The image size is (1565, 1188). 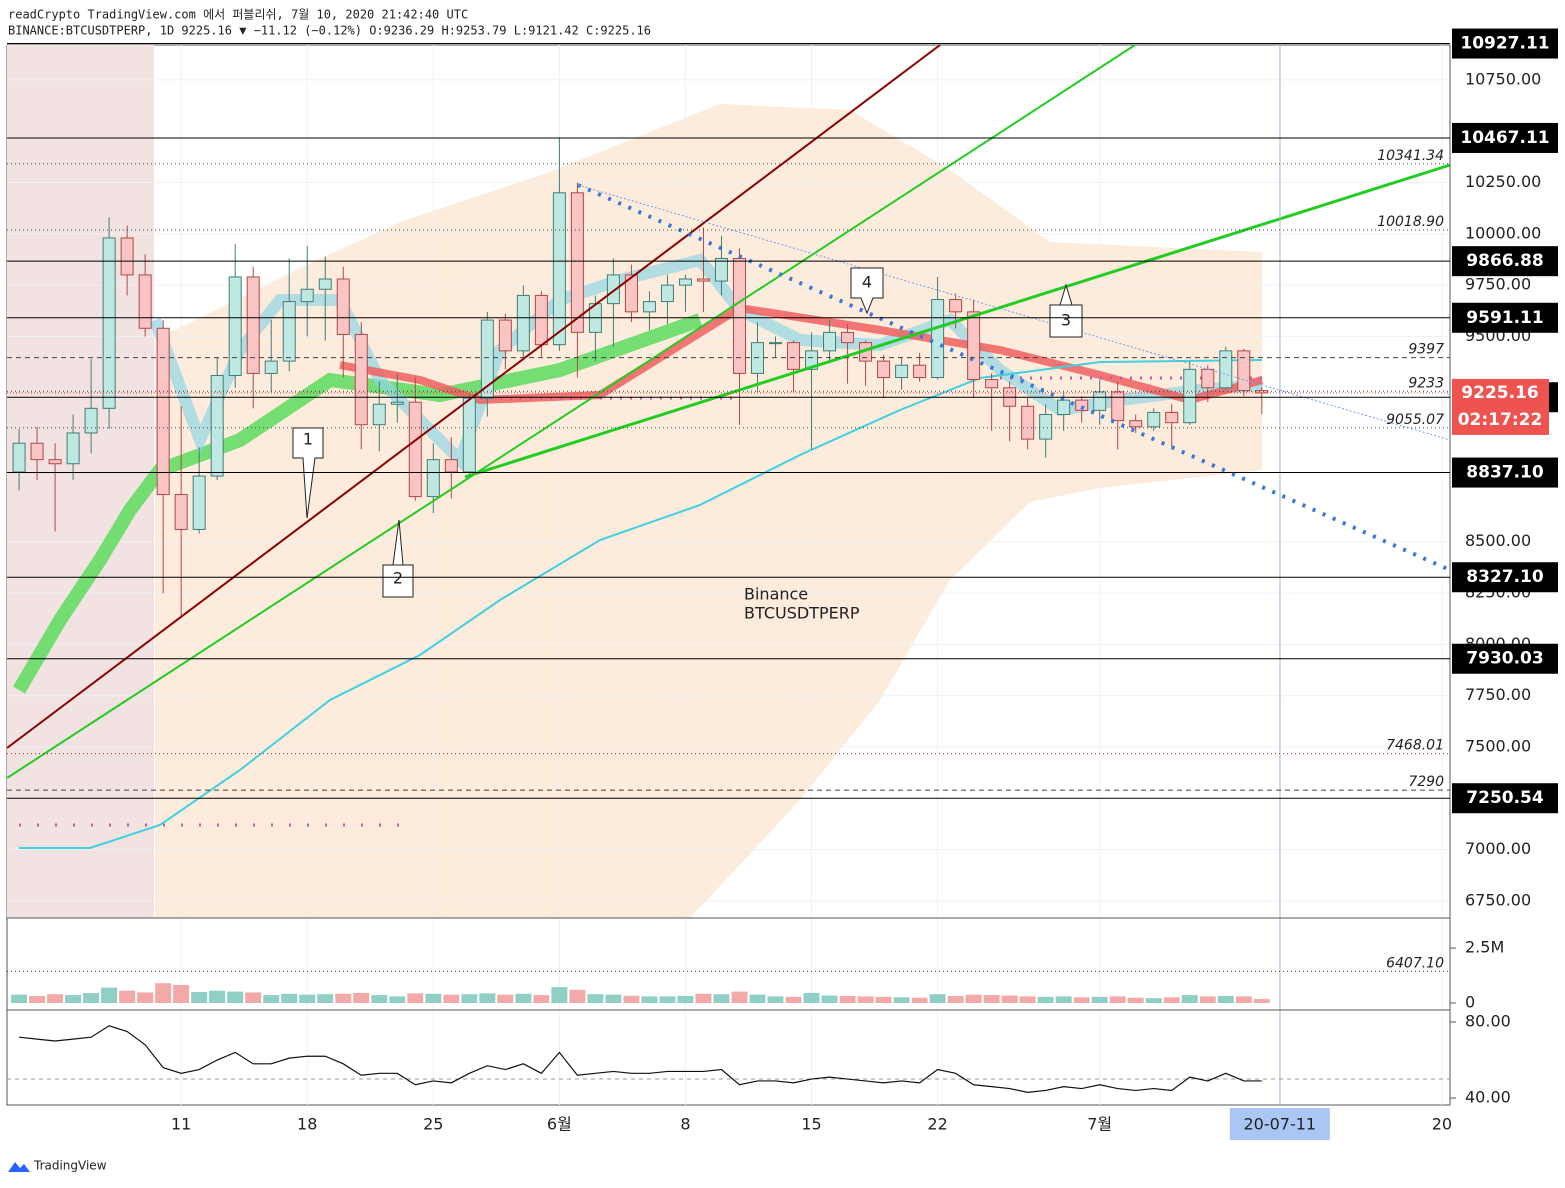 I want to click on x-tick-label: 18, so click(x=307, y=1124).